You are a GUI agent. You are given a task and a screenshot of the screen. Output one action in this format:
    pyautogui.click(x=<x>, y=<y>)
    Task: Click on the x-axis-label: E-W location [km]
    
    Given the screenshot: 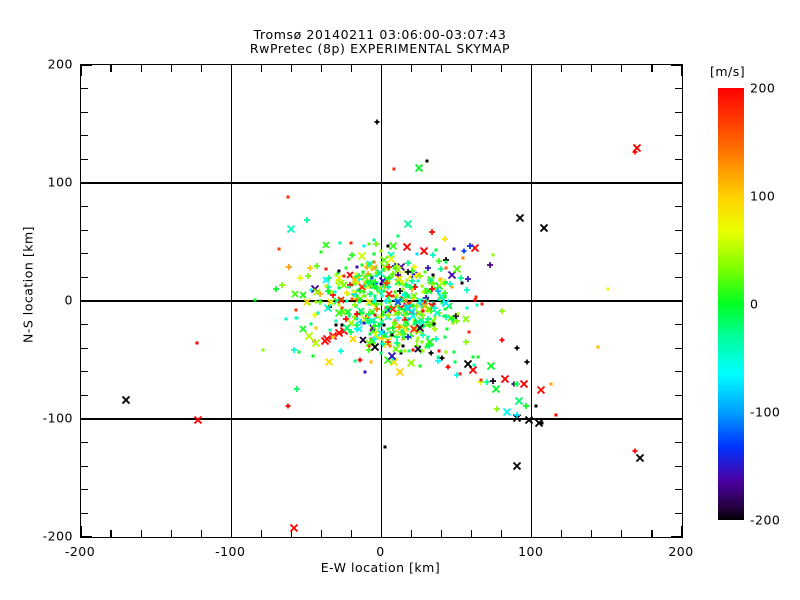 What is the action you would take?
    pyautogui.click(x=380, y=567)
    